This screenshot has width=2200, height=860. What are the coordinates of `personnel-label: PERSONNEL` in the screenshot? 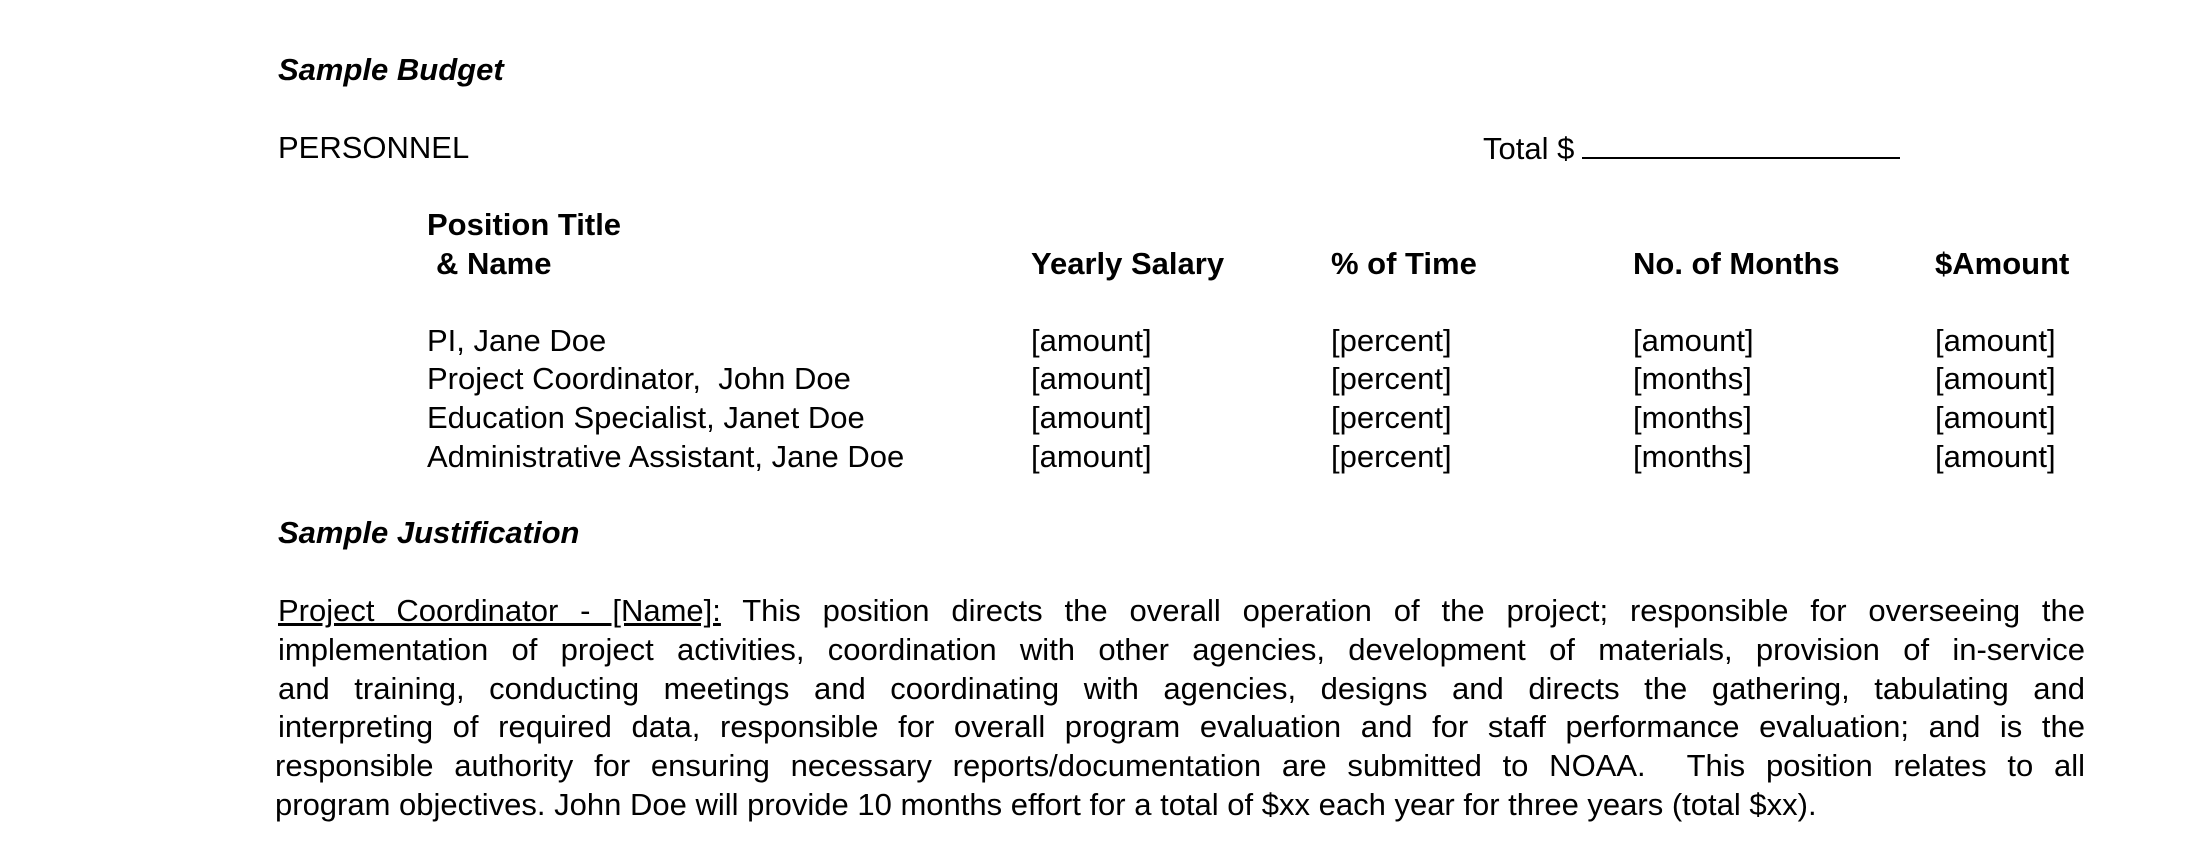 It's located at (374, 147).